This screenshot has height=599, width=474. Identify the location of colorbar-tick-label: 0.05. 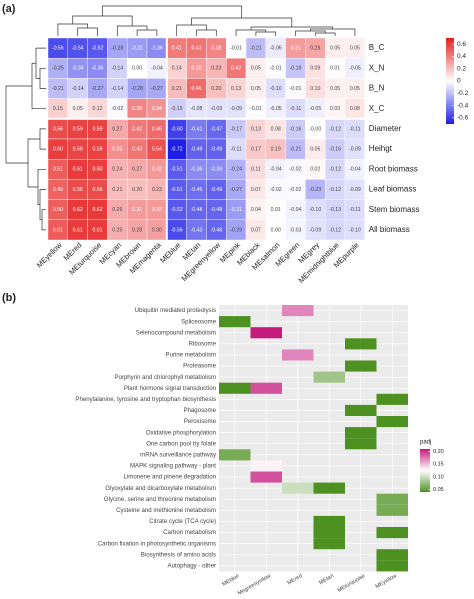
(438, 490).